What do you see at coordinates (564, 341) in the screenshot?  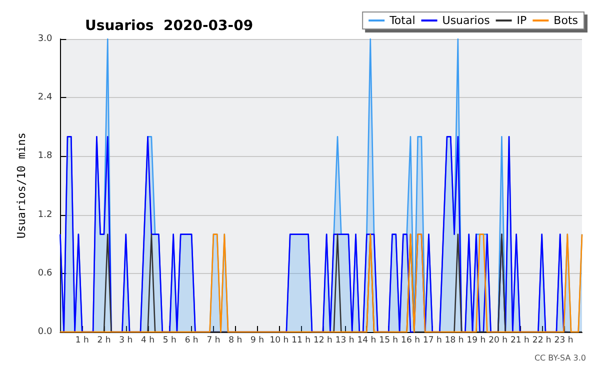 I see `x-tick-label: 23 h` at bounding box center [564, 341].